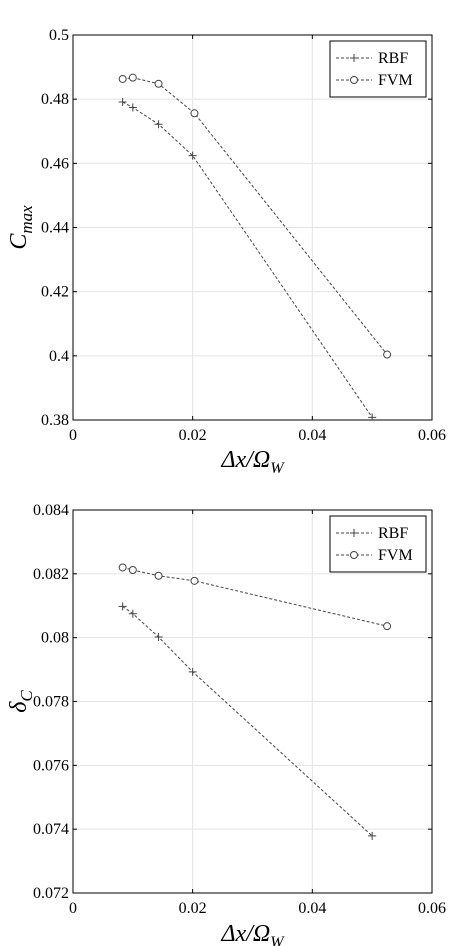 The image size is (474, 946). What do you see at coordinates (51, 702) in the screenshot?
I see `y-tick-label: 0.078` at bounding box center [51, 702].